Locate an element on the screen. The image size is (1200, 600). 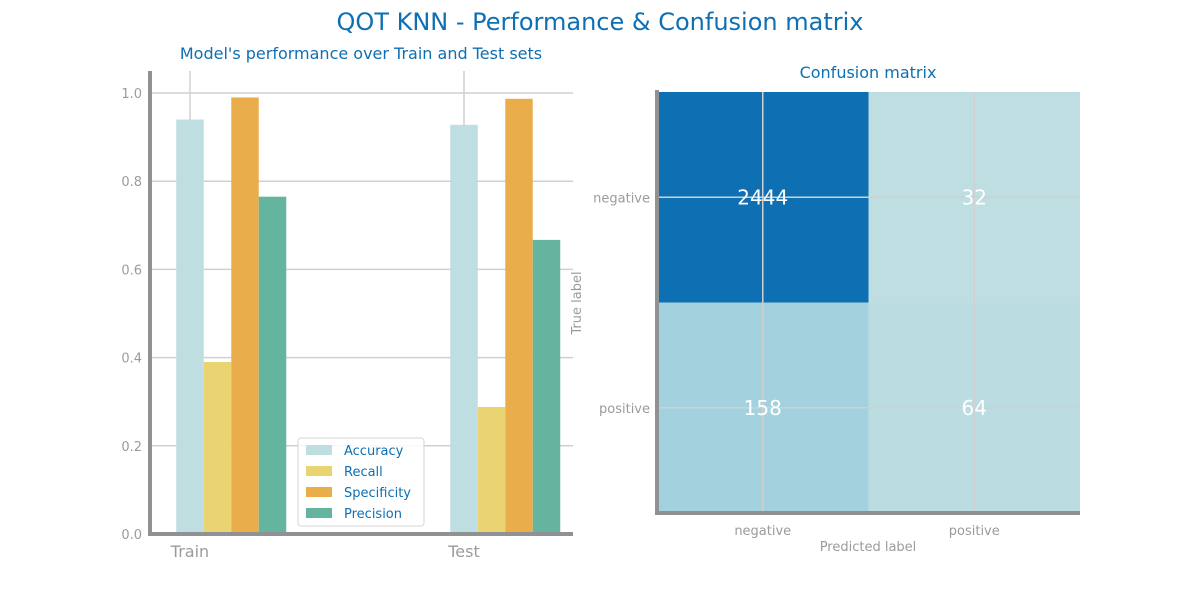
cm-y-tick-label: negative is located at coordinates (621, 198).